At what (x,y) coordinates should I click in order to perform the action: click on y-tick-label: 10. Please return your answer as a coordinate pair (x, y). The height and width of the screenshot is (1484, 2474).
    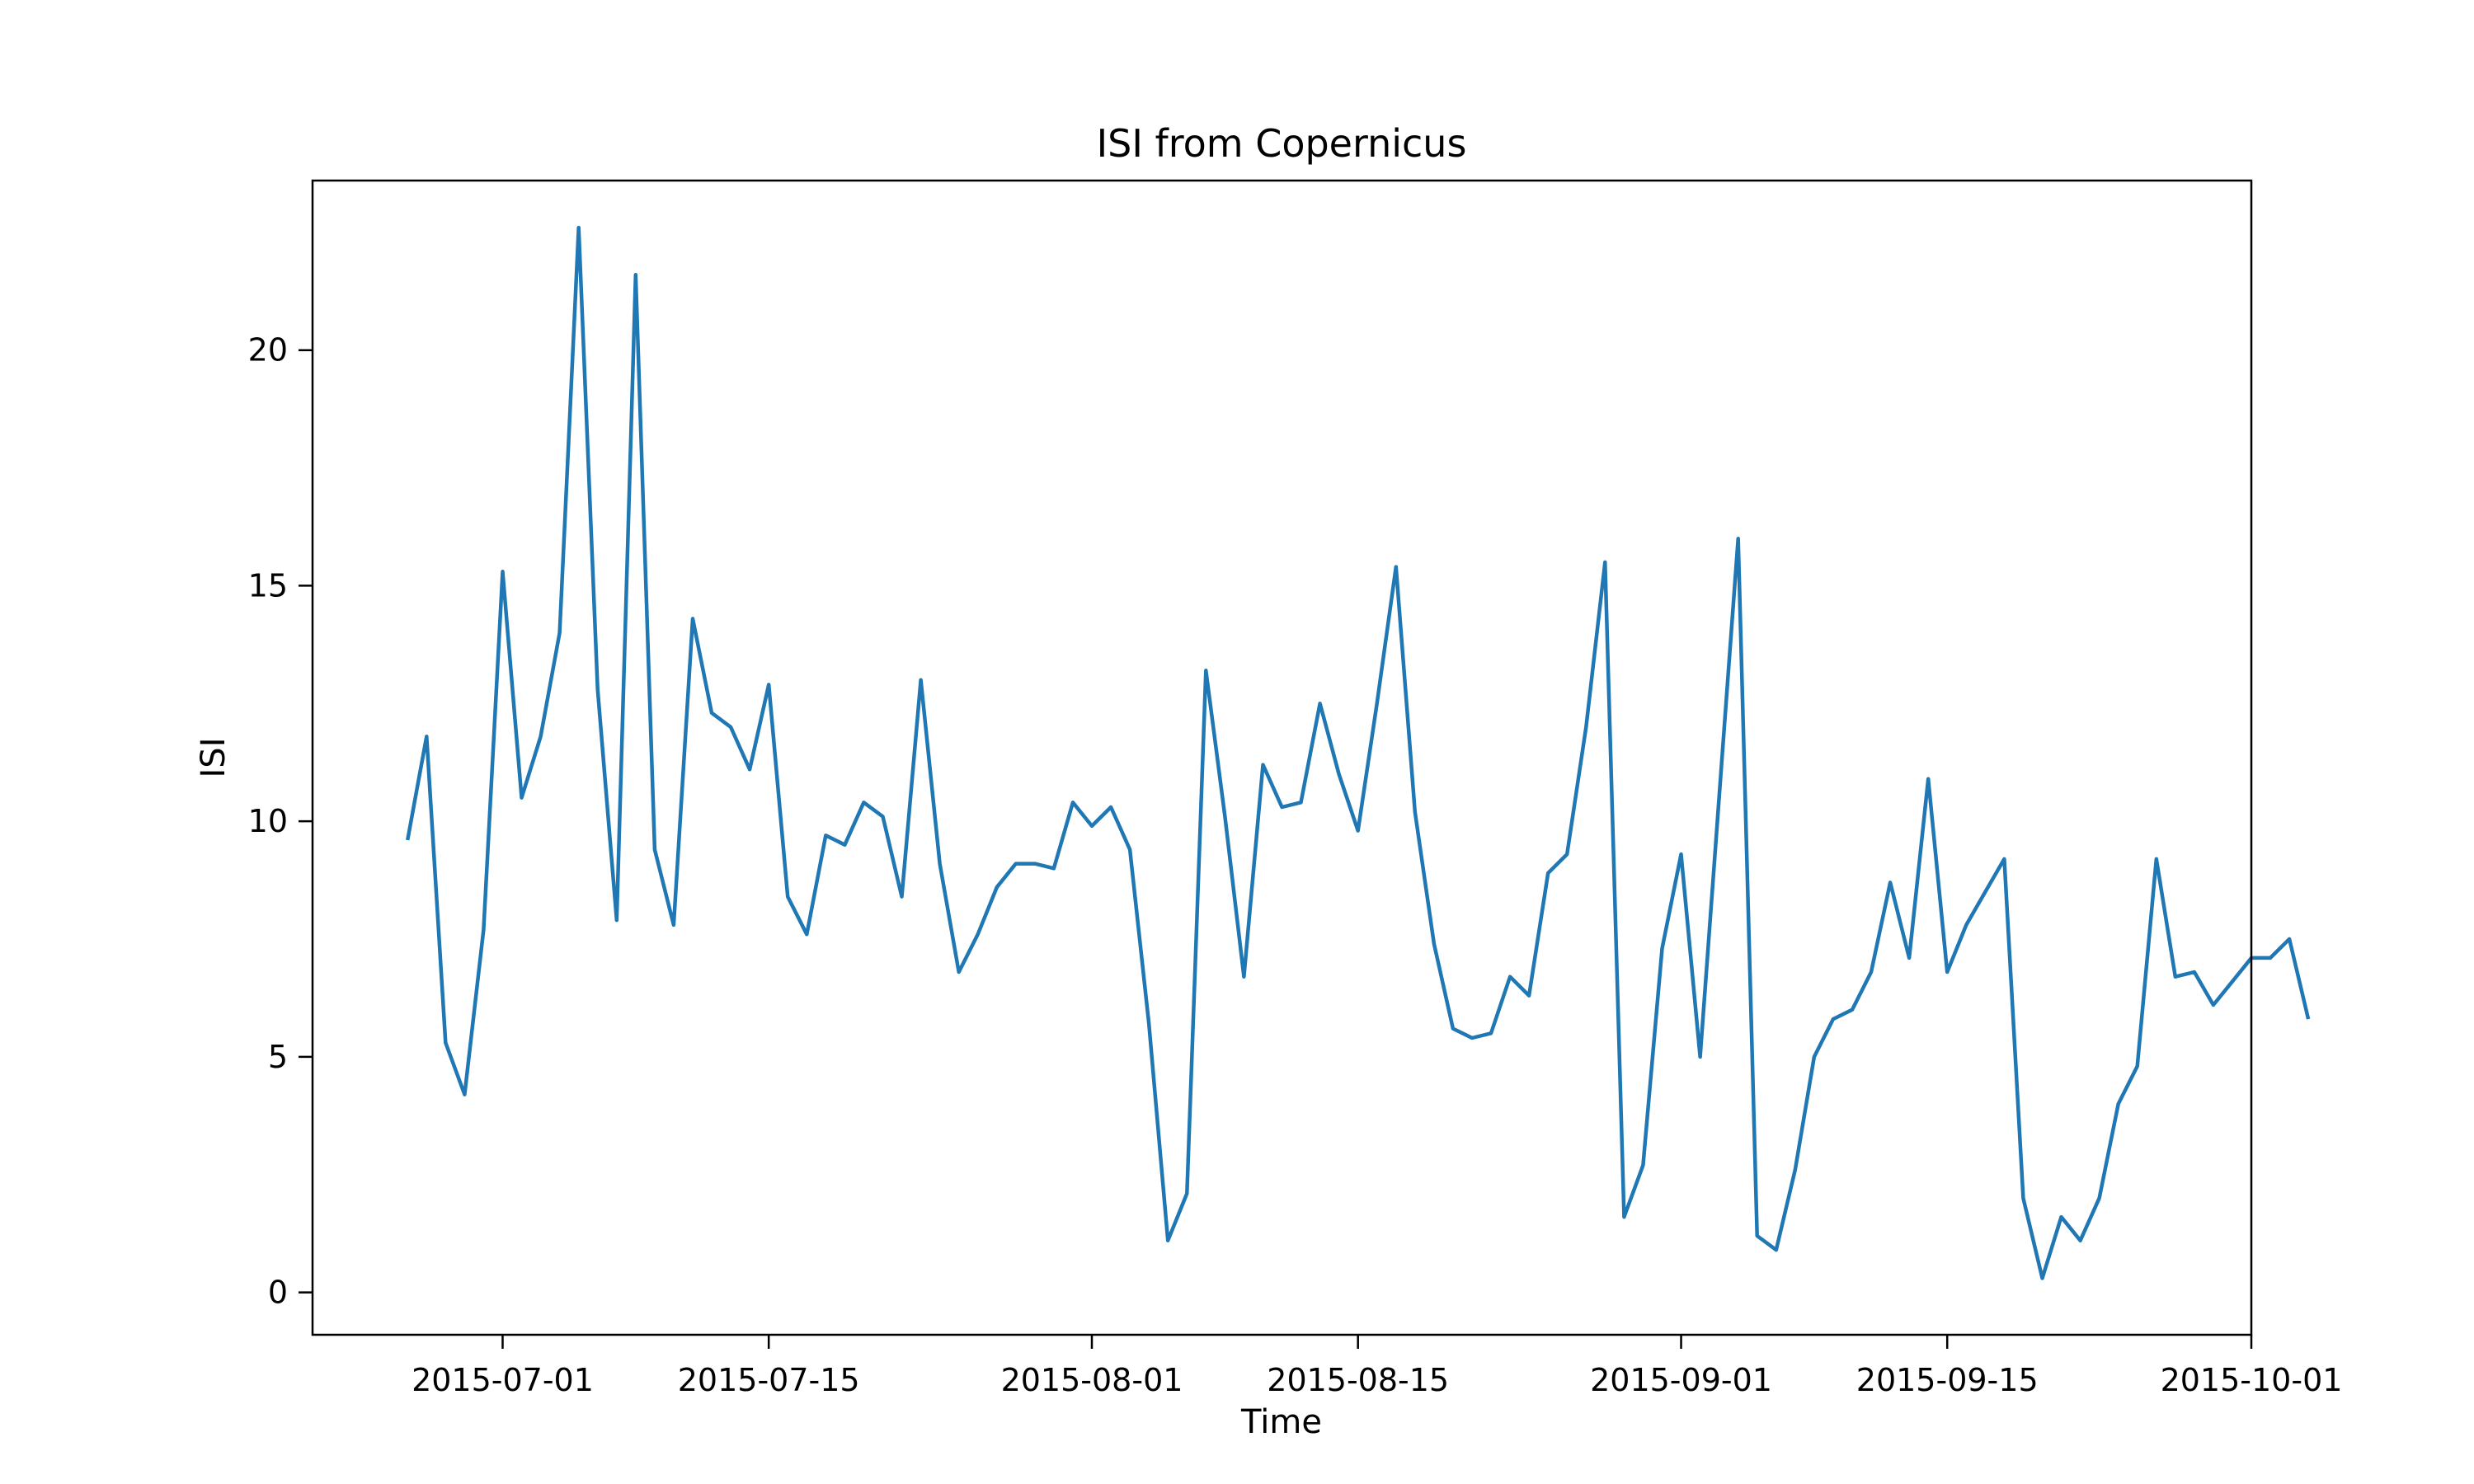
    Looking at the image, I should click on (268, 821).